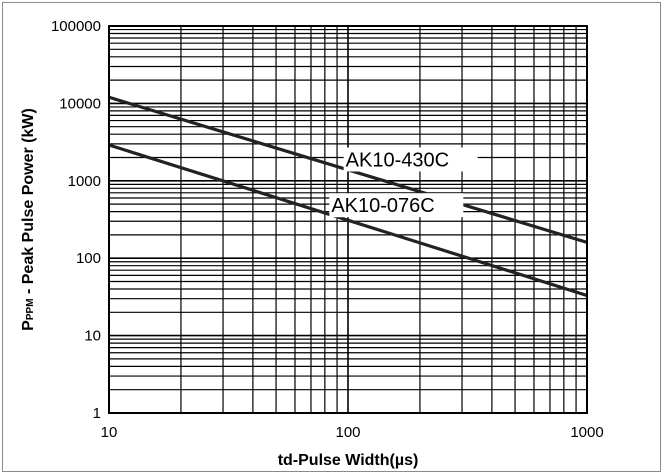  Describe the element at coordinates (30, 309) in the screenshot. I see `y-axis-title-subscript: PPM` at that location.